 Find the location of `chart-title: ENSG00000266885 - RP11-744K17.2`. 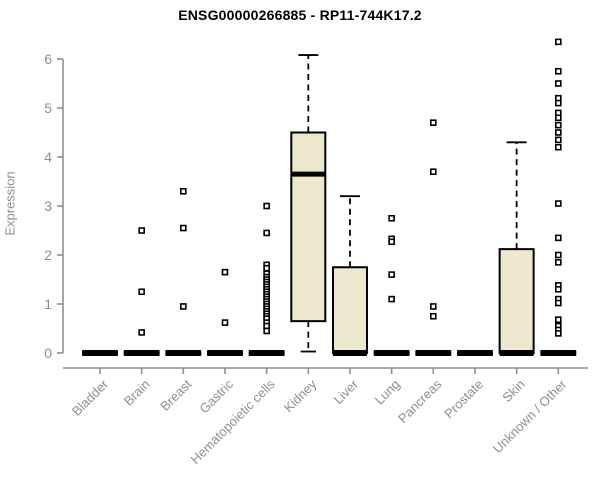

chart-title: ENSG00000266885 - RP11-744K17.2 is located at coordinates (300, 15).